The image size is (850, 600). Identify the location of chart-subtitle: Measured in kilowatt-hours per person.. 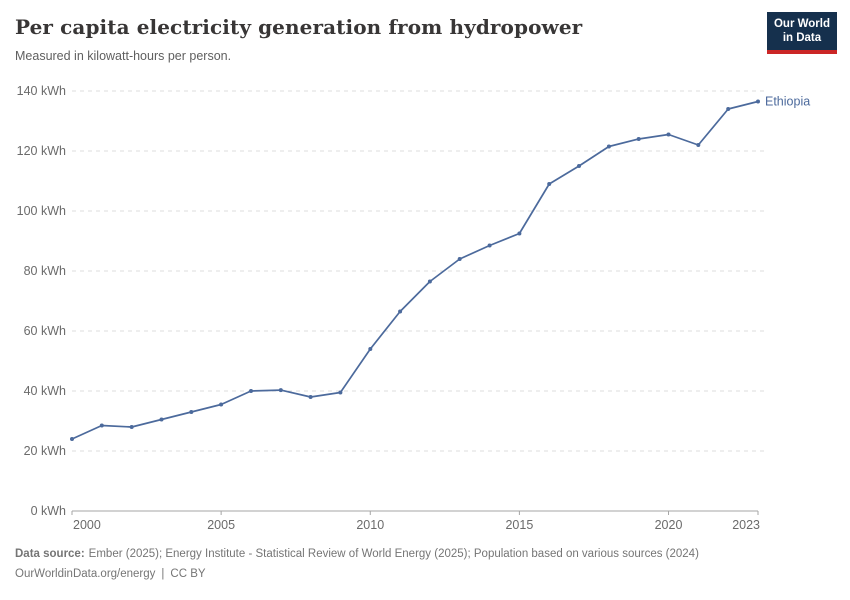
(123, 56).